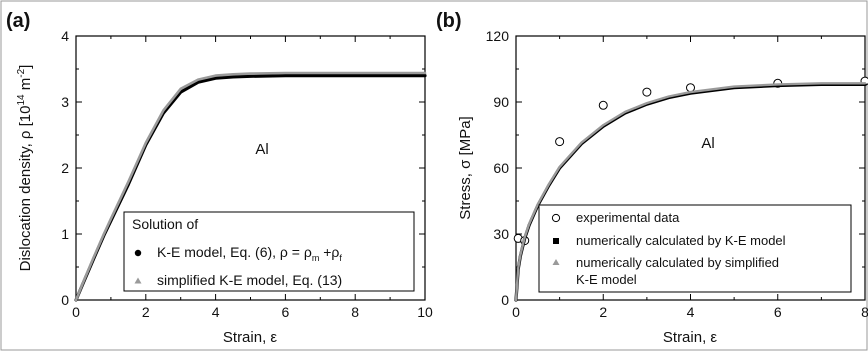 Image resolution: width=868 pixels, height=351 pixels. Describe the element at coordinates (501, 102) in the screenshot. I see `y-tick-label: 90` at that location.